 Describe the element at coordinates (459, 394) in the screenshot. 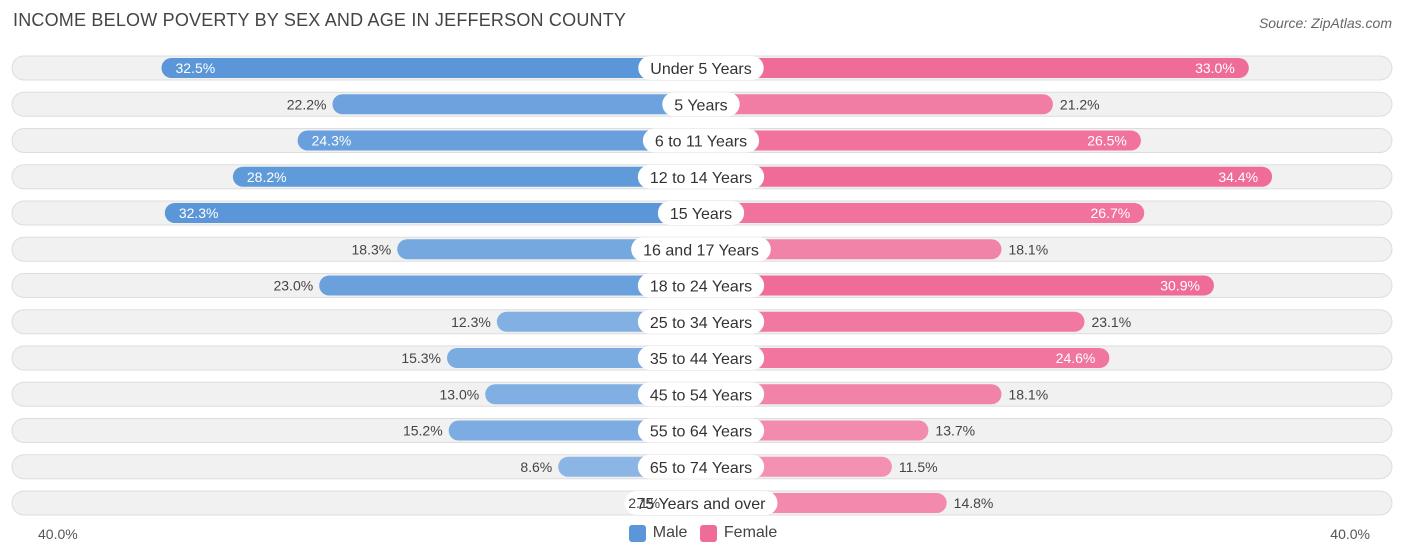

I see `value-label-male: 13.0%` at that location.